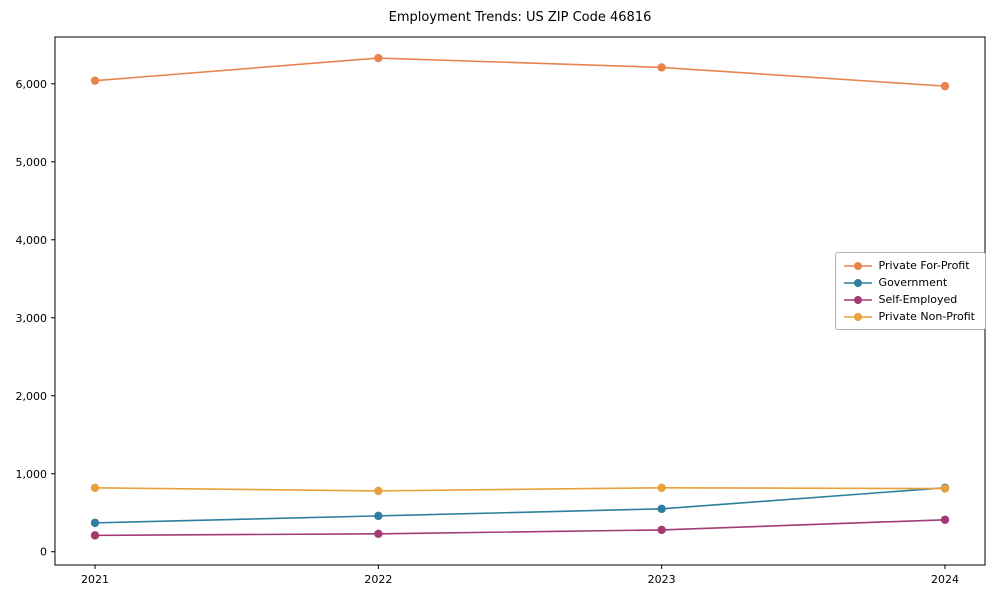 Image resolution: width=1000 pixels, height=600 pixels. Describe the element at coordinates (945, 579) in the screenshot. I see `x-tick-label: 2024` at that location.